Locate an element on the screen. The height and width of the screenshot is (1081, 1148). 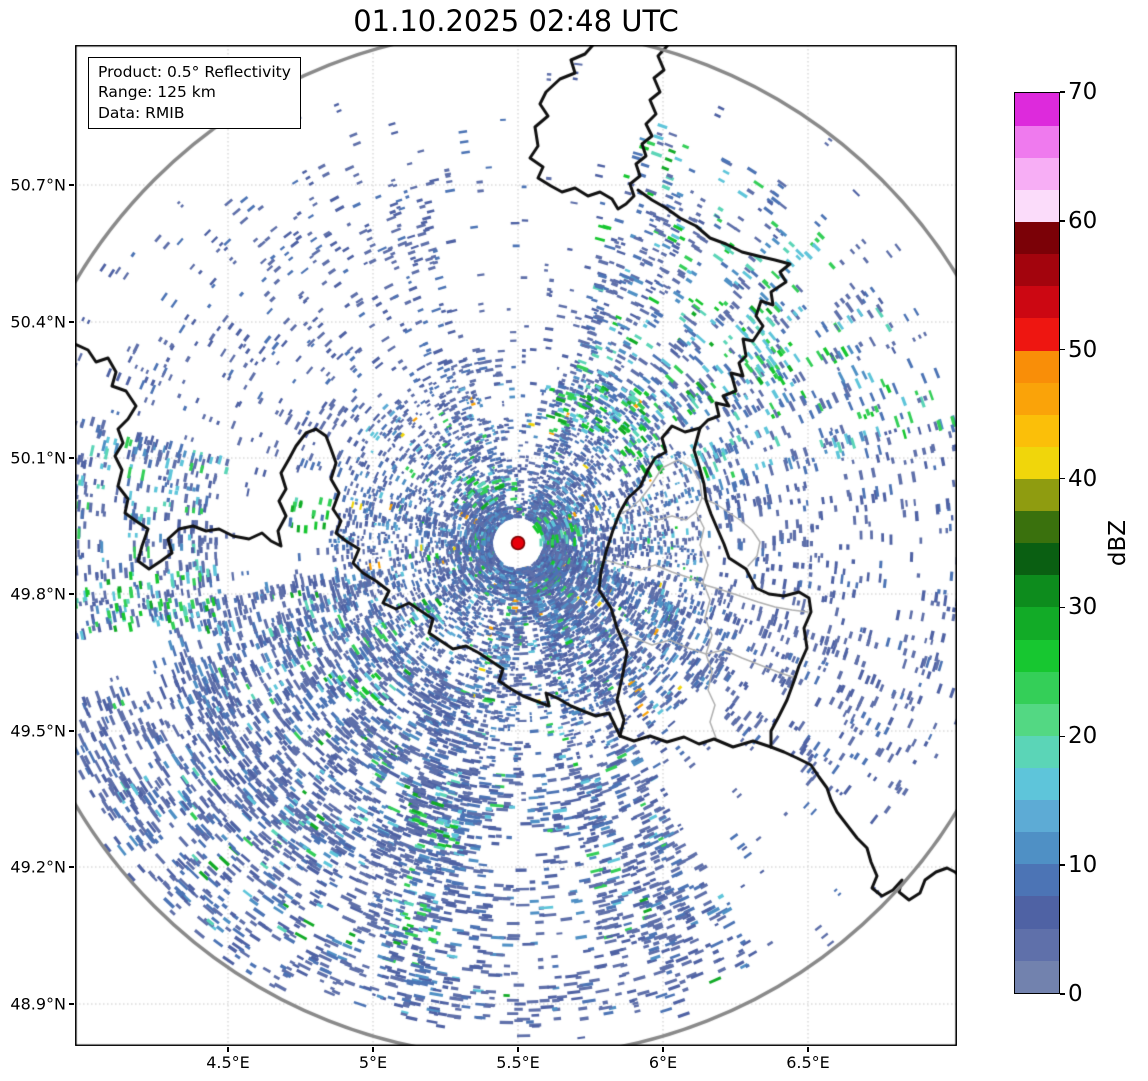
colorbar-tick-label: 40 is located at coordinates (1083, 478).